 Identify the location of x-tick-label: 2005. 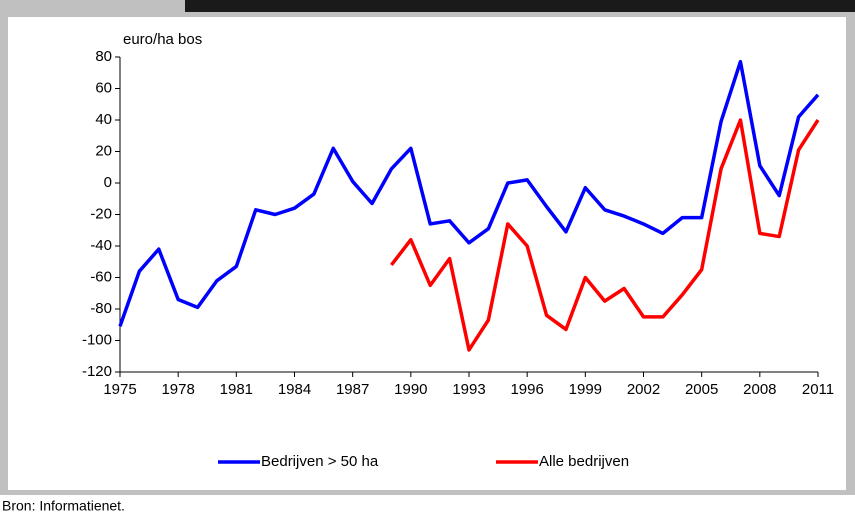
(701, 389).